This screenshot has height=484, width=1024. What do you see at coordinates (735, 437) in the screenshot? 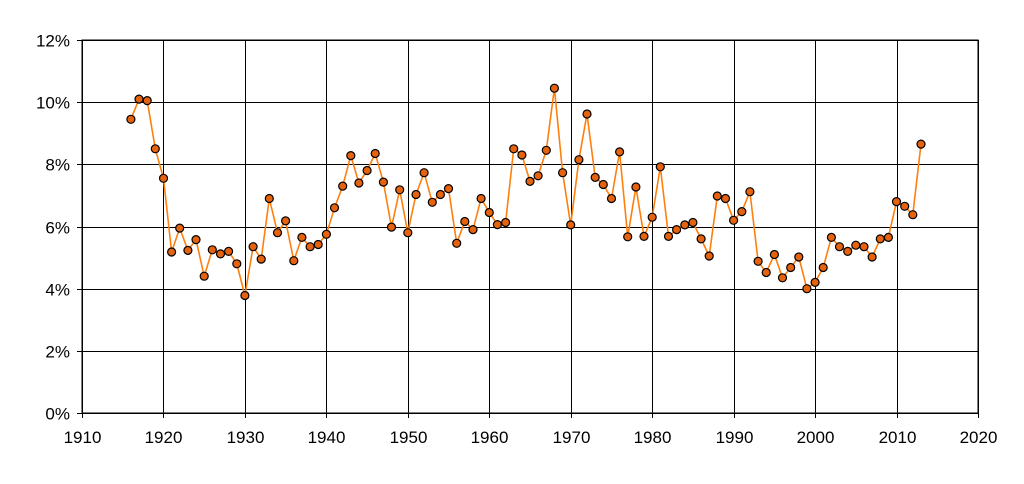
I see `x-tick-label: 1990` at bounding box center [735, 437].